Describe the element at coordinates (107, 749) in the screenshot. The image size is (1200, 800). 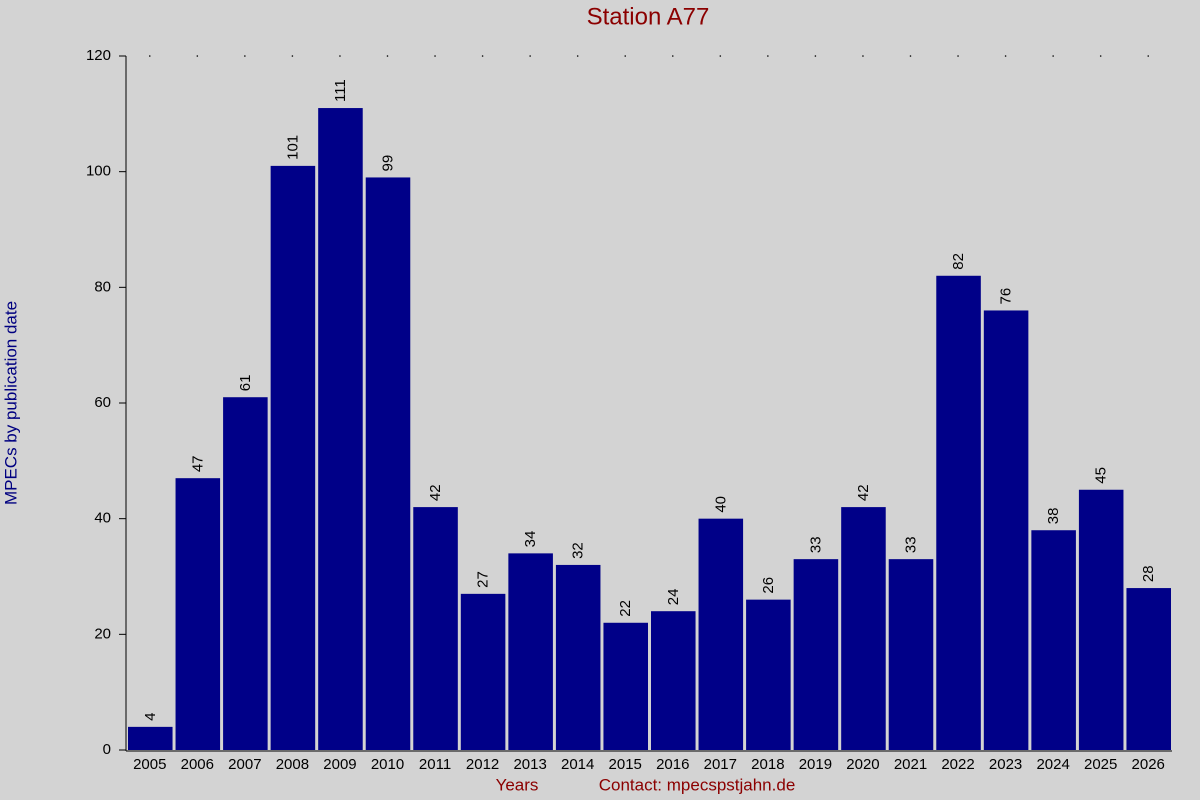
I see `y-tick-label: 0` at that location.